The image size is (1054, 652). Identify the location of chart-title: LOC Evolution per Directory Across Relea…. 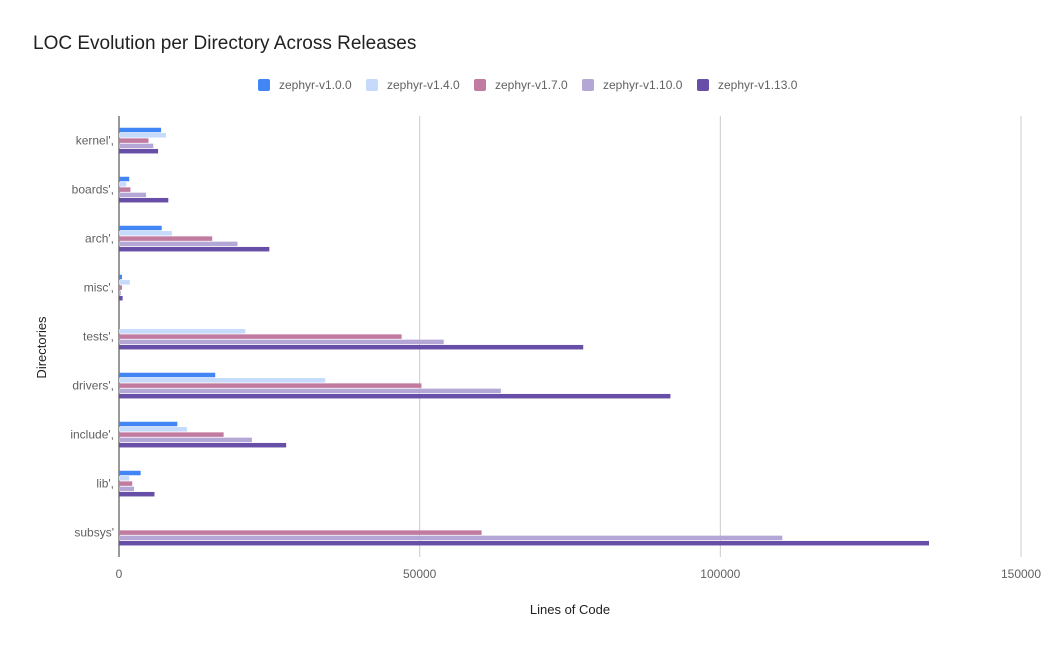
(225, 43).